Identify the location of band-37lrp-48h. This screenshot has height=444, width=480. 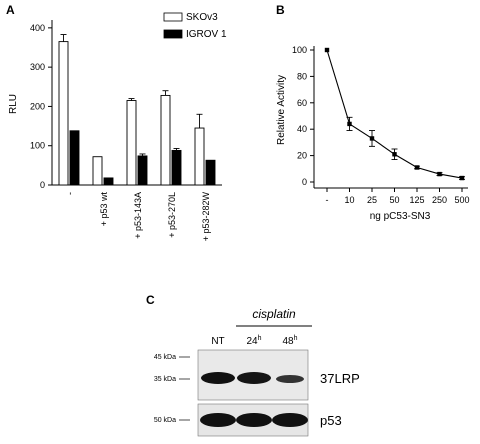
(290, 379).